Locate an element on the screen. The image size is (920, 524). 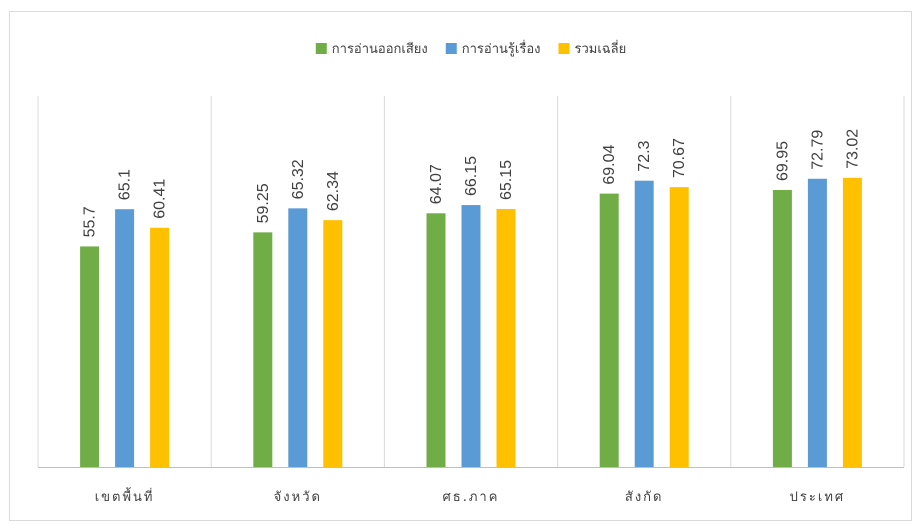
data-label: 62.34 is located at coordinates (333, 191).